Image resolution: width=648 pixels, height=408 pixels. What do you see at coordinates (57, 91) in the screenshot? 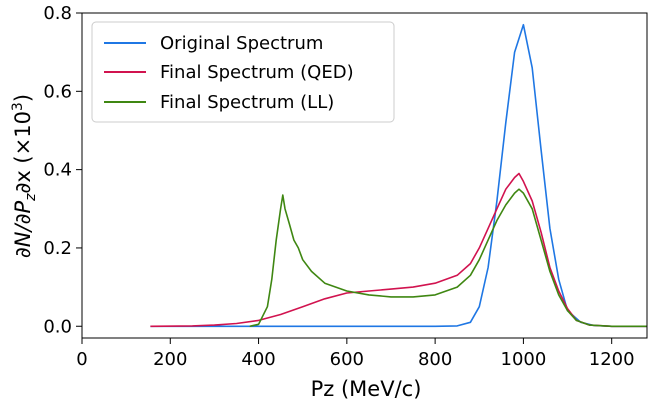
I see `y-tick-label: 0.6` at bounding box center [57, 91].